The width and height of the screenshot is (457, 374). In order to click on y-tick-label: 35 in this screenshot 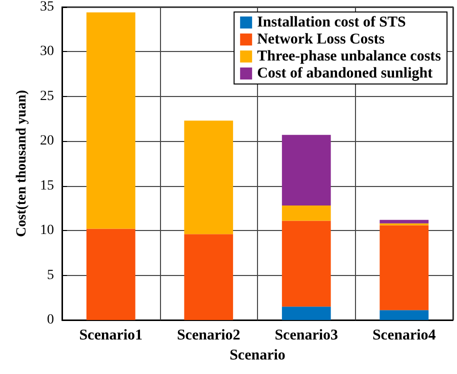, I will do `click(47, 7)`.